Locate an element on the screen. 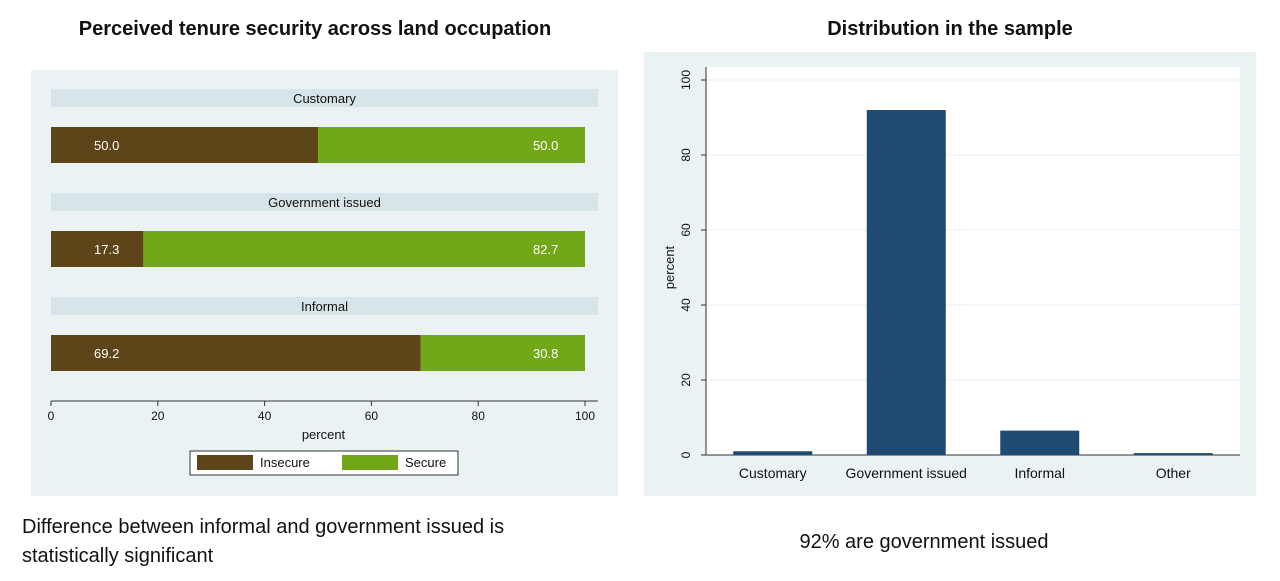 This screenshot has height=581, width=1280. right-chart-title: Distribution in the sample is located at coordinates (950, 29).